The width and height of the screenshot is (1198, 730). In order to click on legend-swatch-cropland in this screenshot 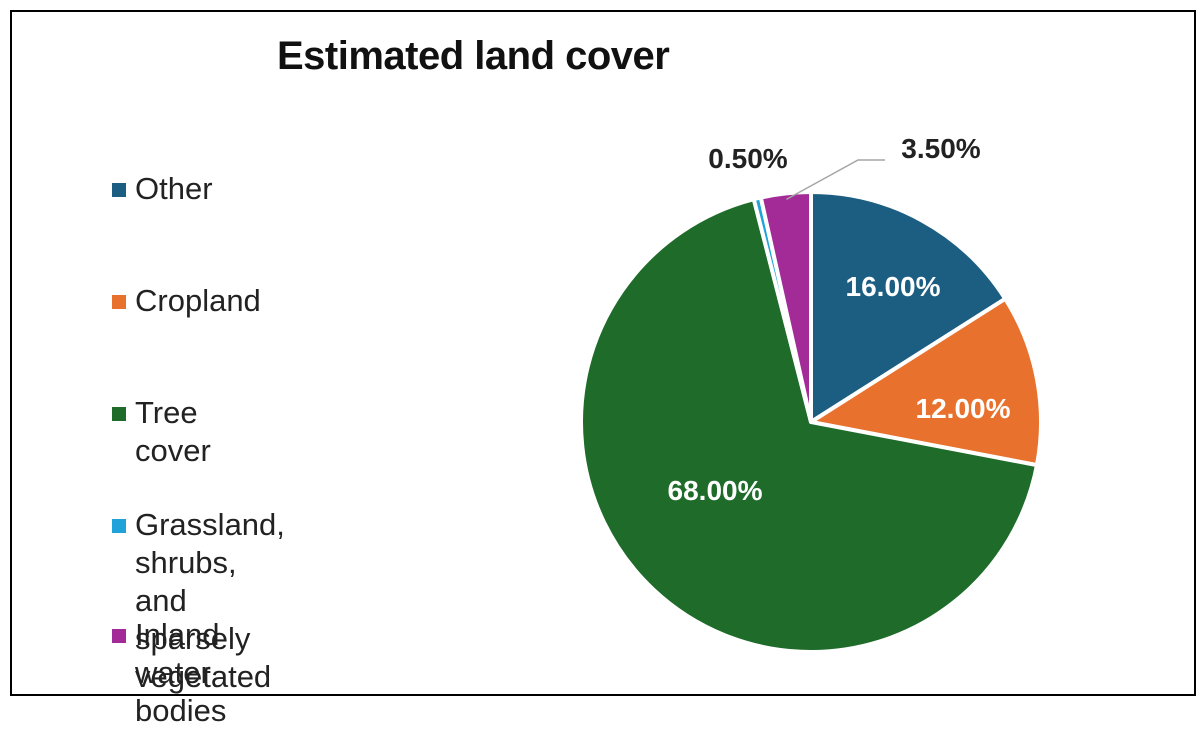, I will do `click(119, 302)`.